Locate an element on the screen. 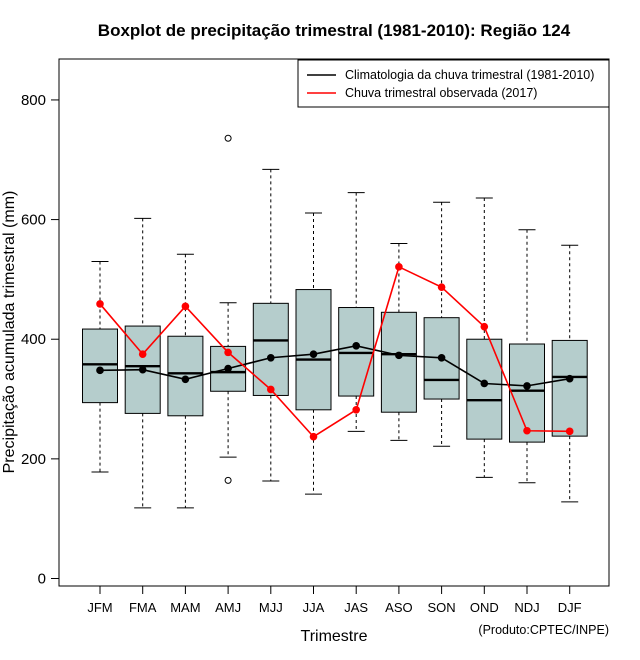 This screenshot has height=660, width=640. y-axis-label: Precipitação acumulada trimestral (mm) is located at coordinates (9, 332).